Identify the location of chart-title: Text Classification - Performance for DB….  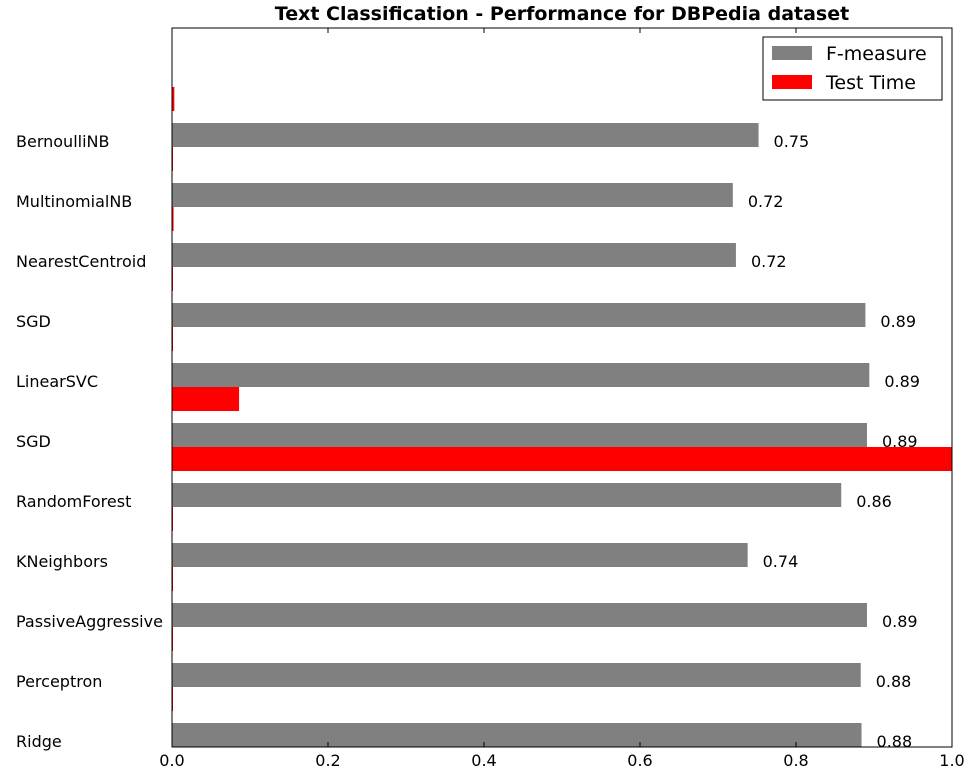
(562, 14).